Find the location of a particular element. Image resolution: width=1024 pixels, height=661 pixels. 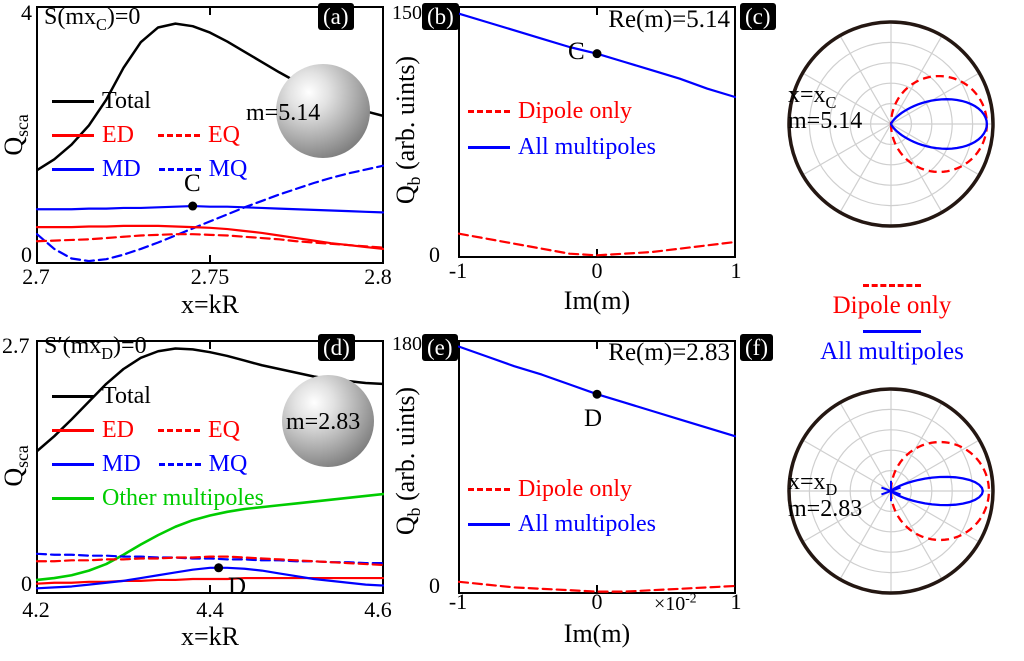

panel-b-xtick-2: 0 is located at coordinates (597, 270).